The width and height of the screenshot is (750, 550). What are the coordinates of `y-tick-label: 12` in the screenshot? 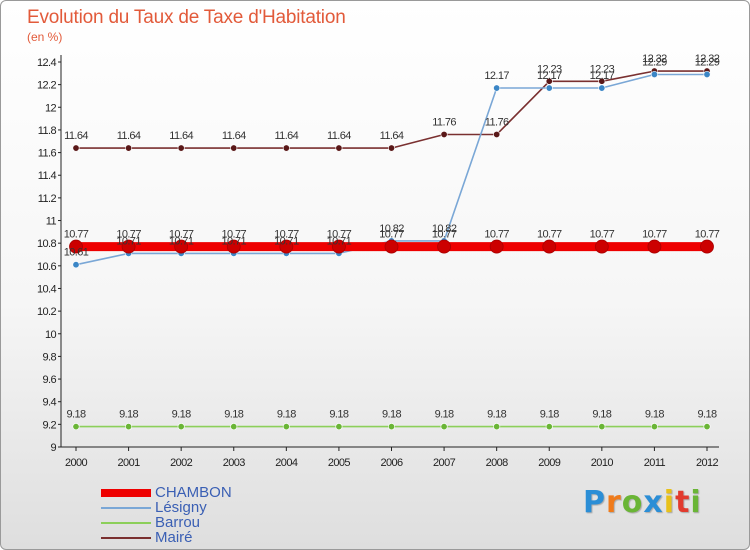 It's located at (51, 108).